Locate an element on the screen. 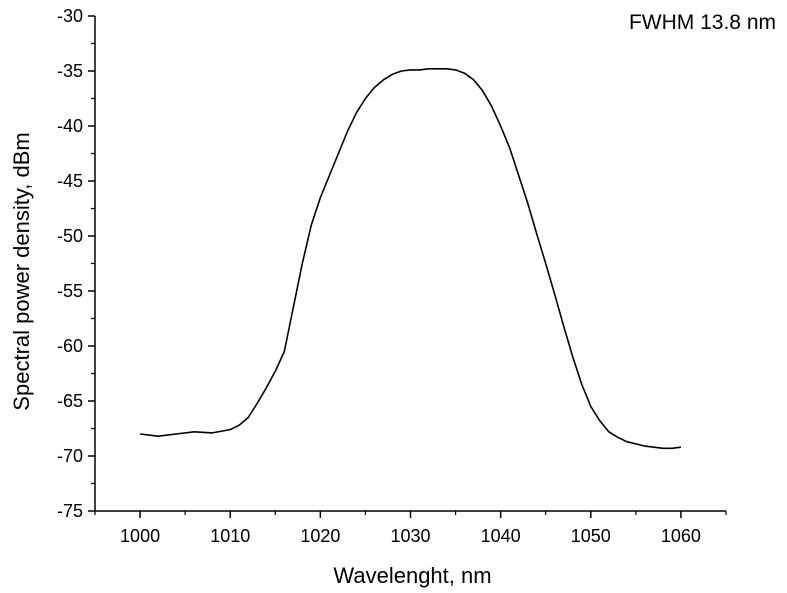  y-tick-label: -75 is located at coordinates (70, 511).